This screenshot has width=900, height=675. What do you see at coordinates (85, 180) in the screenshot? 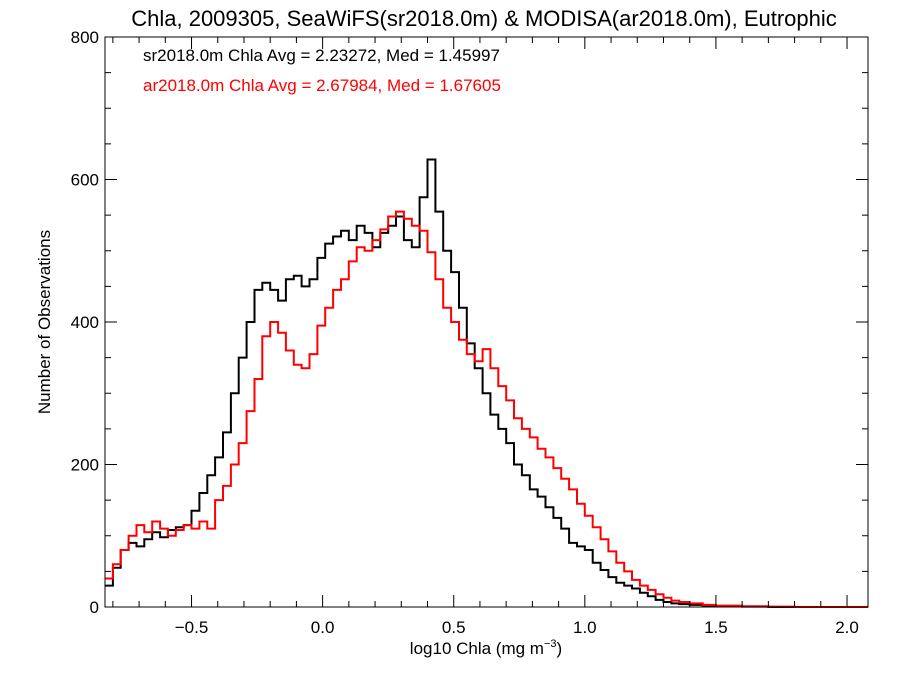
I see `y-tick-label: 600` at bounding box center [85, 180].